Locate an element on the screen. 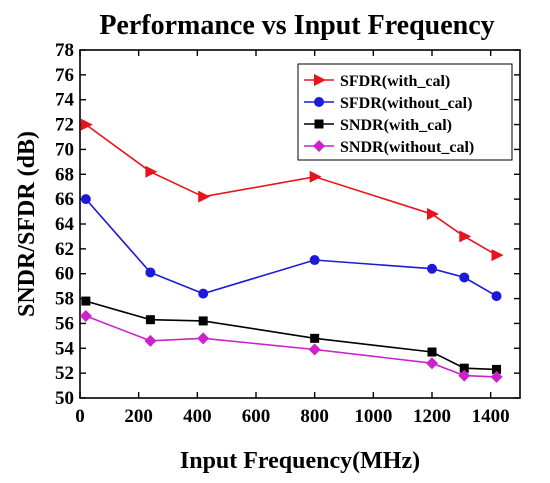 Image resolution: width=550 pixels, height=483 pixels. x-tick-label: 400 is located at coordinates (197, 416).